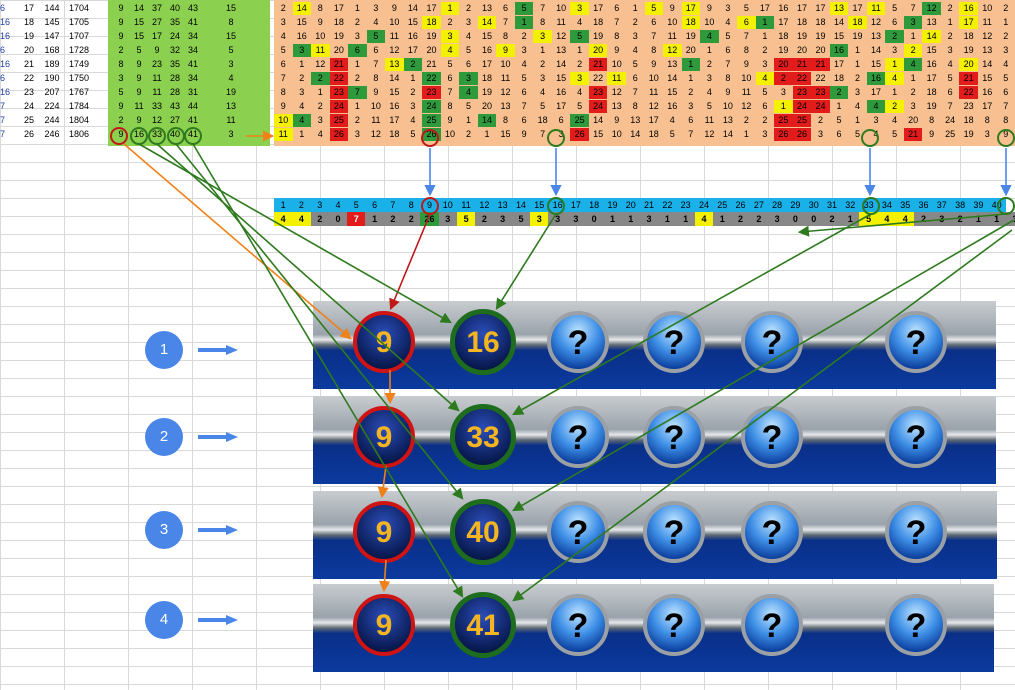 Image resolution: width=1015 pixels, height=690 pixels. What do you see at coordinates (174, 78) in the screenshot?
I see `drawn-number: 28` at bounding box center [174, 78].